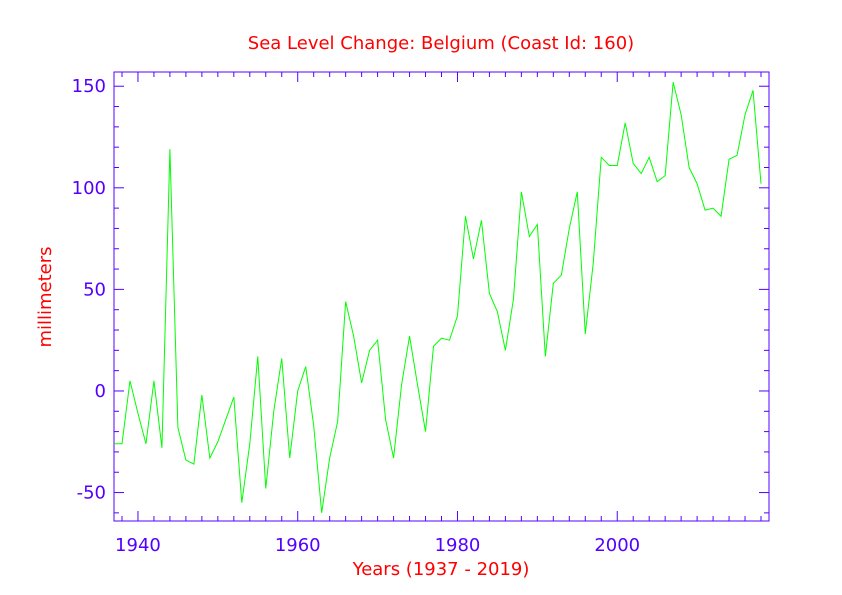  Describe the element at coordinates (89, 86) in the screenshot. I see `y-tick-label: 150` at that location.